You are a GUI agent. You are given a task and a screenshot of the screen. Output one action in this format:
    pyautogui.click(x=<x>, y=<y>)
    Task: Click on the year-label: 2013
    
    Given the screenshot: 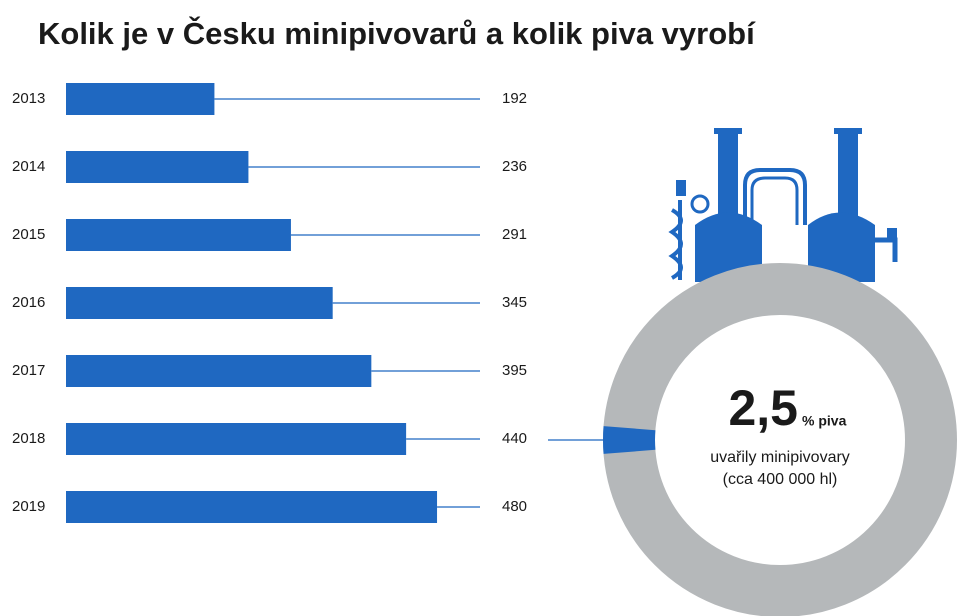 What is the action you would take?
    pyautogui.click(x=28, y=98)
    